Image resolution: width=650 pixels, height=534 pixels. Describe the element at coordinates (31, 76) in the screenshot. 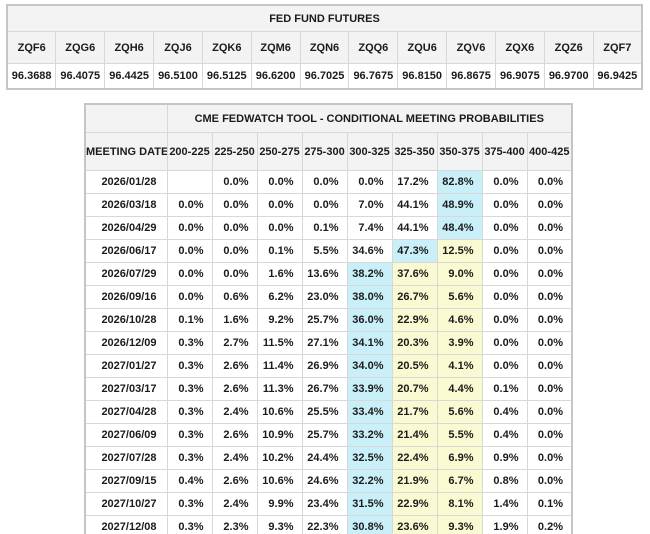

I see `futures-price-cell: 96.3688` at that location.